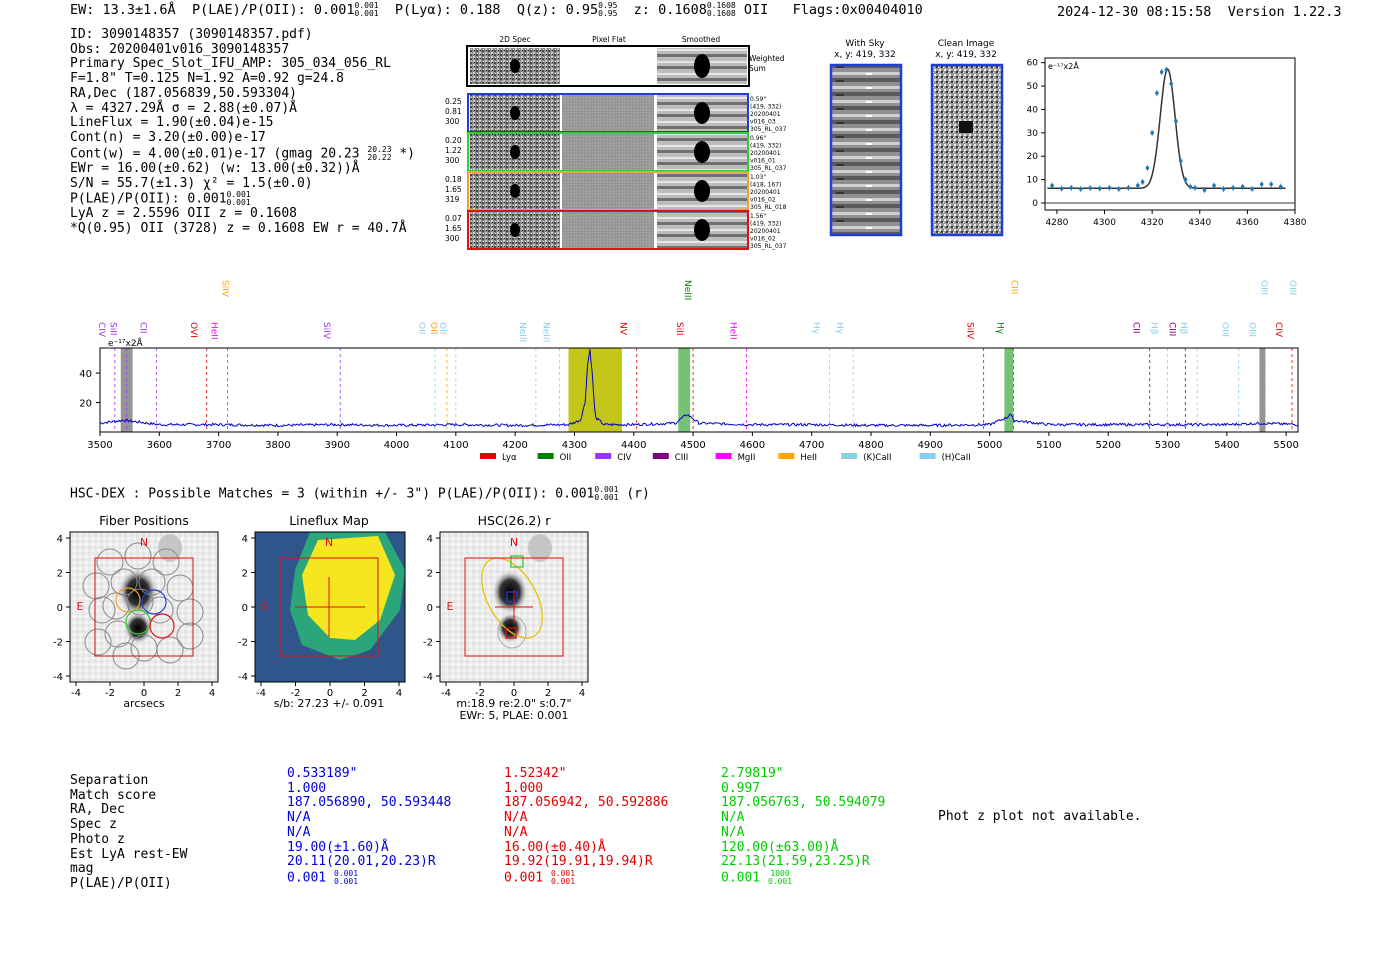 Image resolution: width=1400 pixels, height=953 pixels. What do you see at coordinates (346, 873) in the screenshot?
I see `match-1-plae-hi: 0.001` at bounding box center [346, 873].